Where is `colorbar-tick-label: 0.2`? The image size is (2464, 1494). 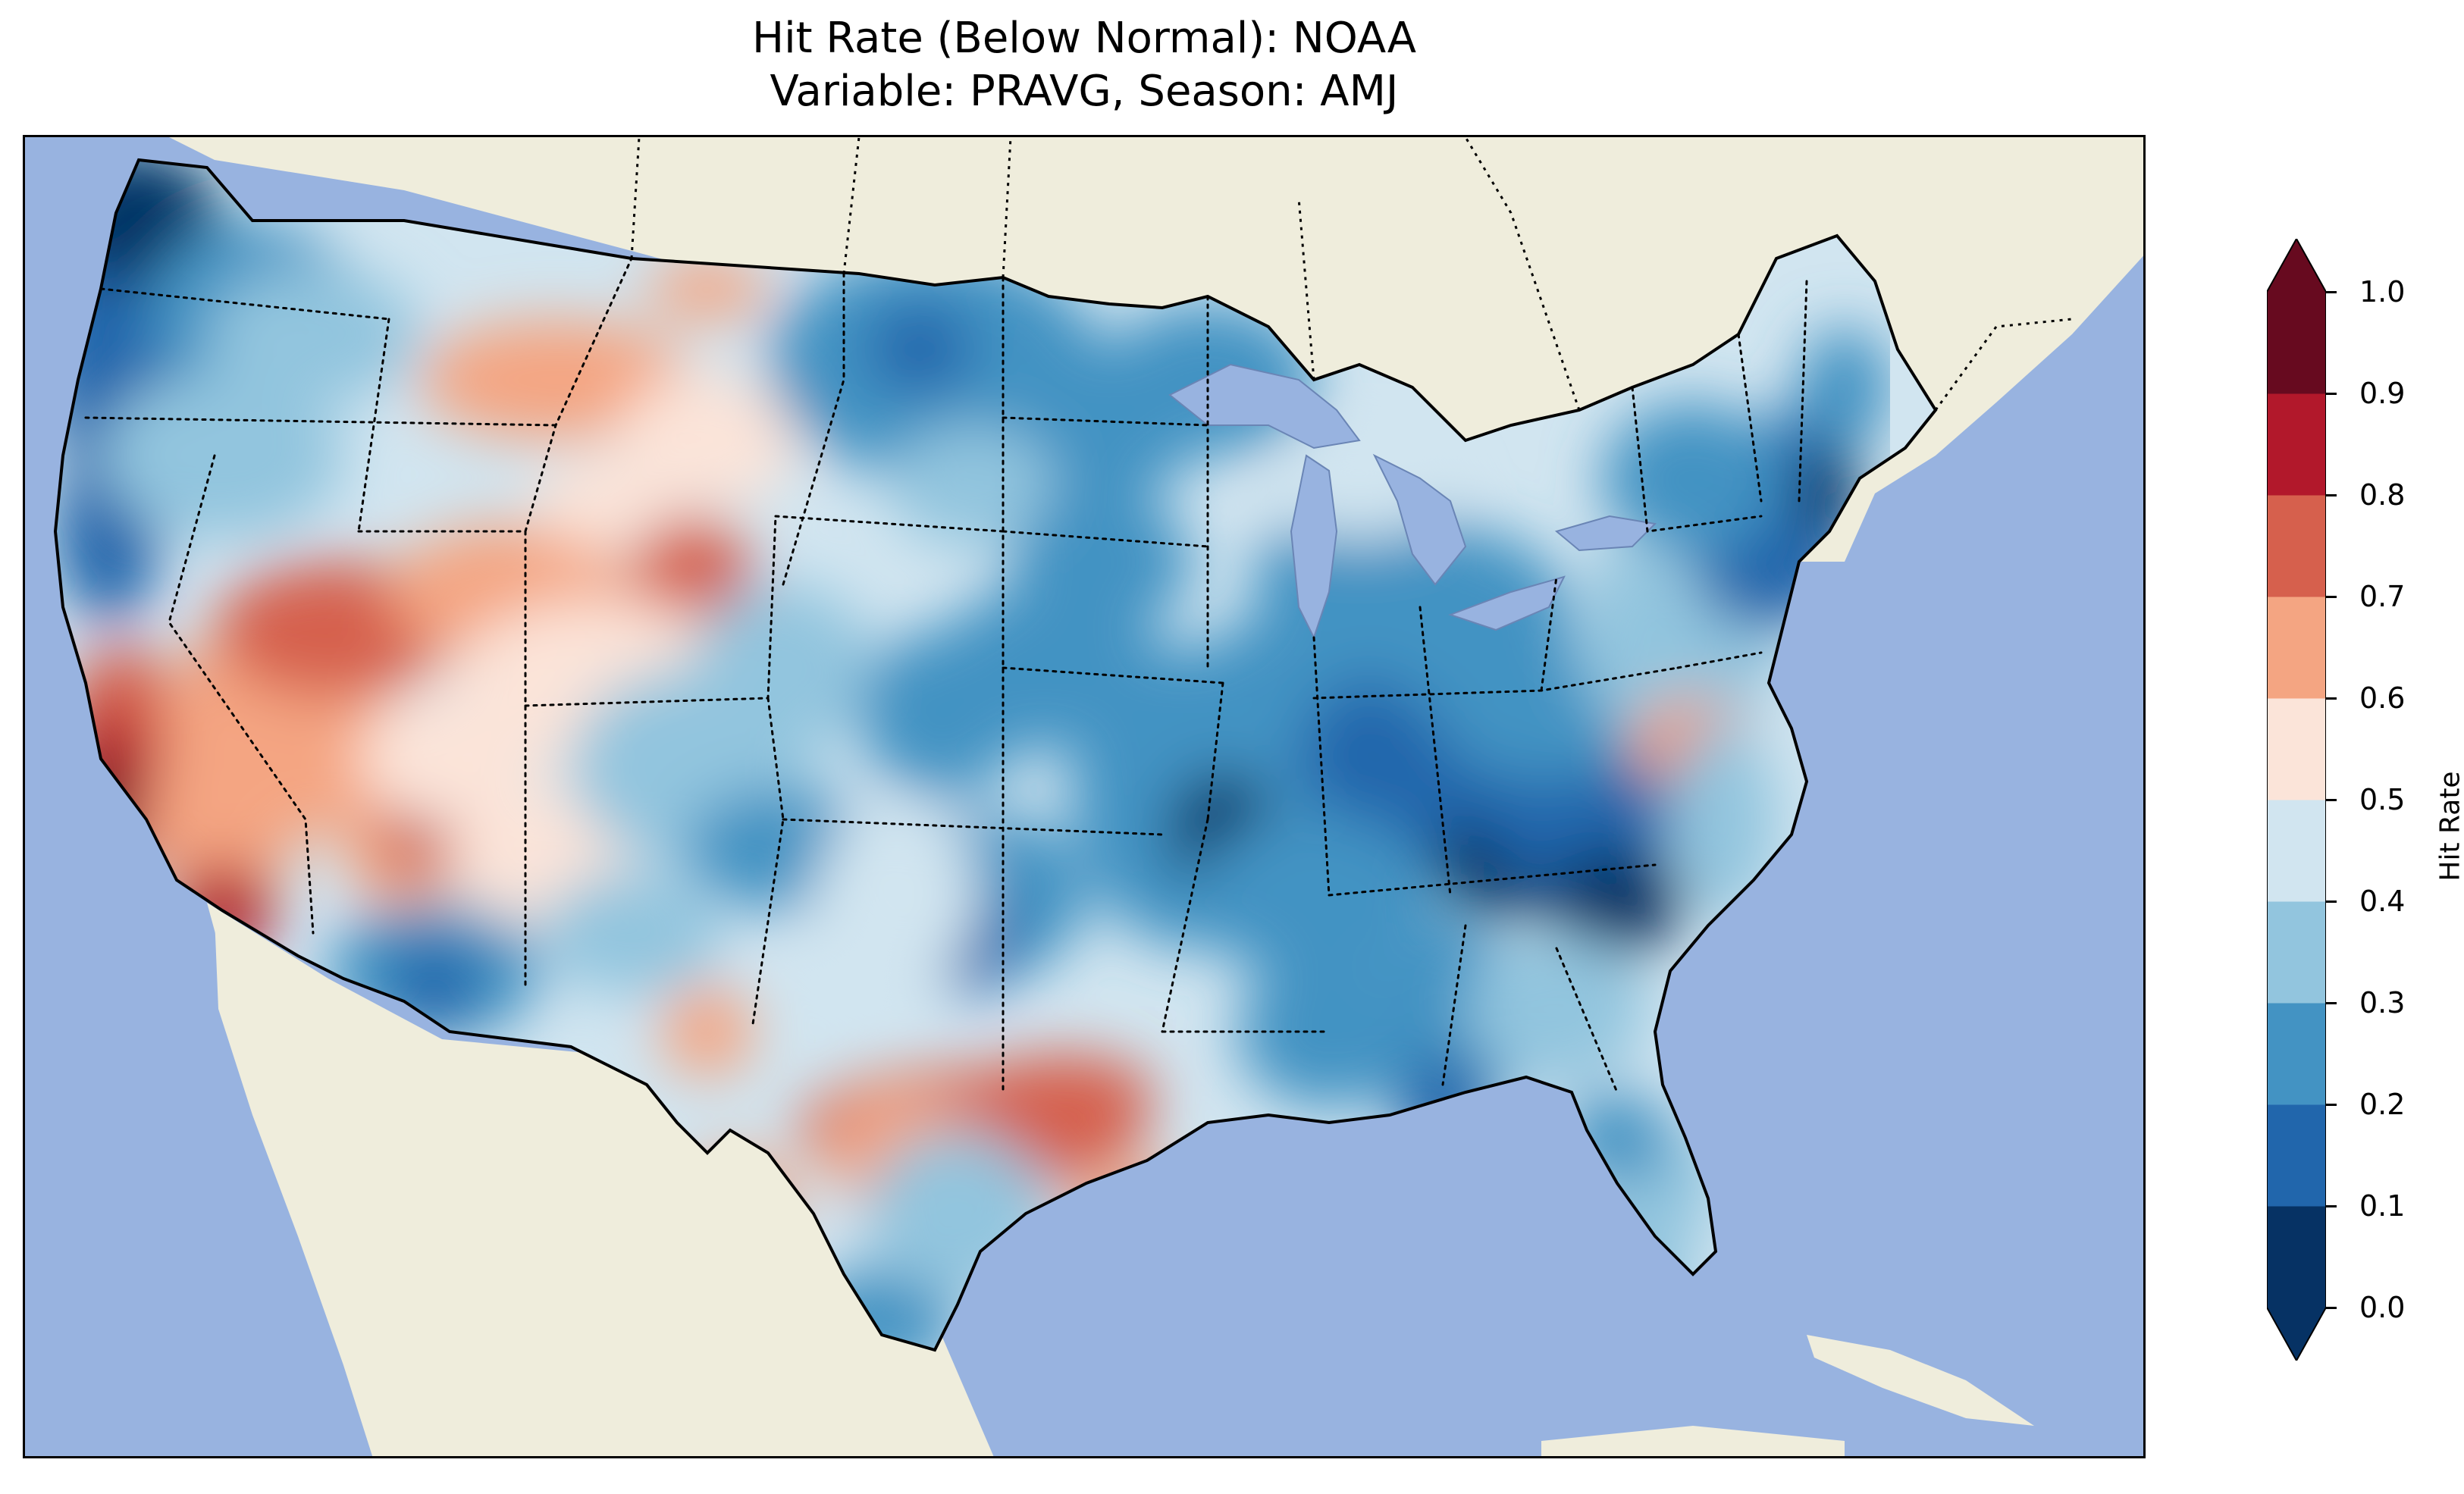
colorbar-tick-label: 0.2 is located at coordinates (2382, 1104).